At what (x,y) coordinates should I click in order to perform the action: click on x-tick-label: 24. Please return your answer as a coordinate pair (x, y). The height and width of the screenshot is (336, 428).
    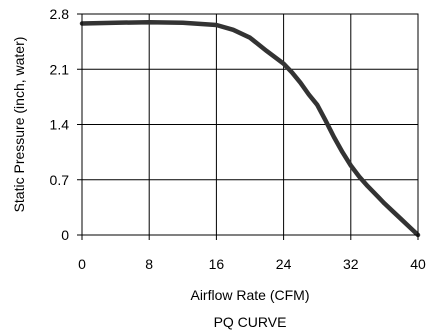
    Looking at the image, I should click on (284, 264).